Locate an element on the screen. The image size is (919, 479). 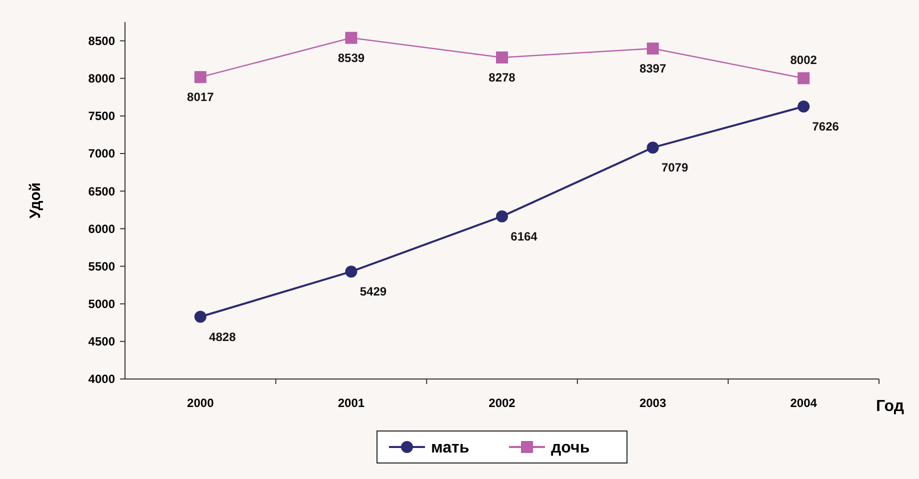
legend-label: дочь is located at coordinates (570, 448).